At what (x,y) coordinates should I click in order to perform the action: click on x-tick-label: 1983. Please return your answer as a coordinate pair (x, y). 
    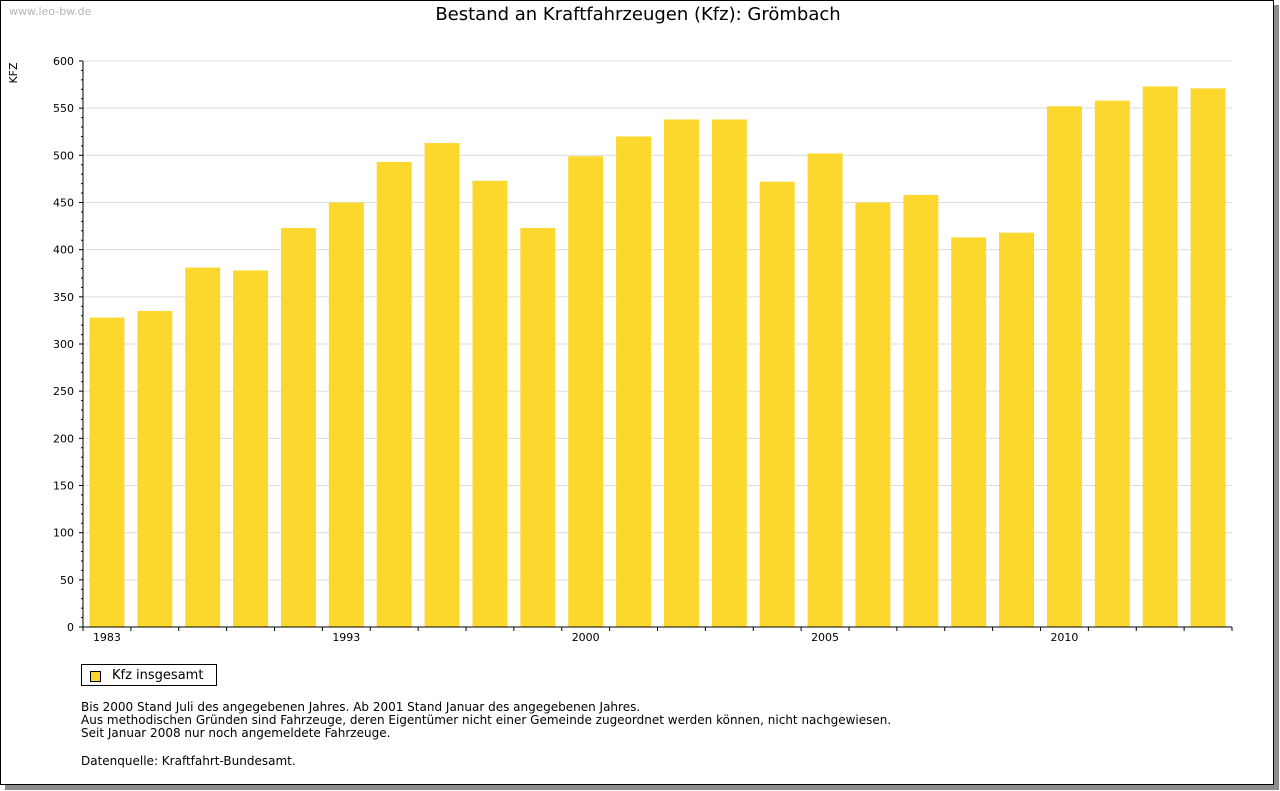
    Looking at the image, I should click on (107, 637).